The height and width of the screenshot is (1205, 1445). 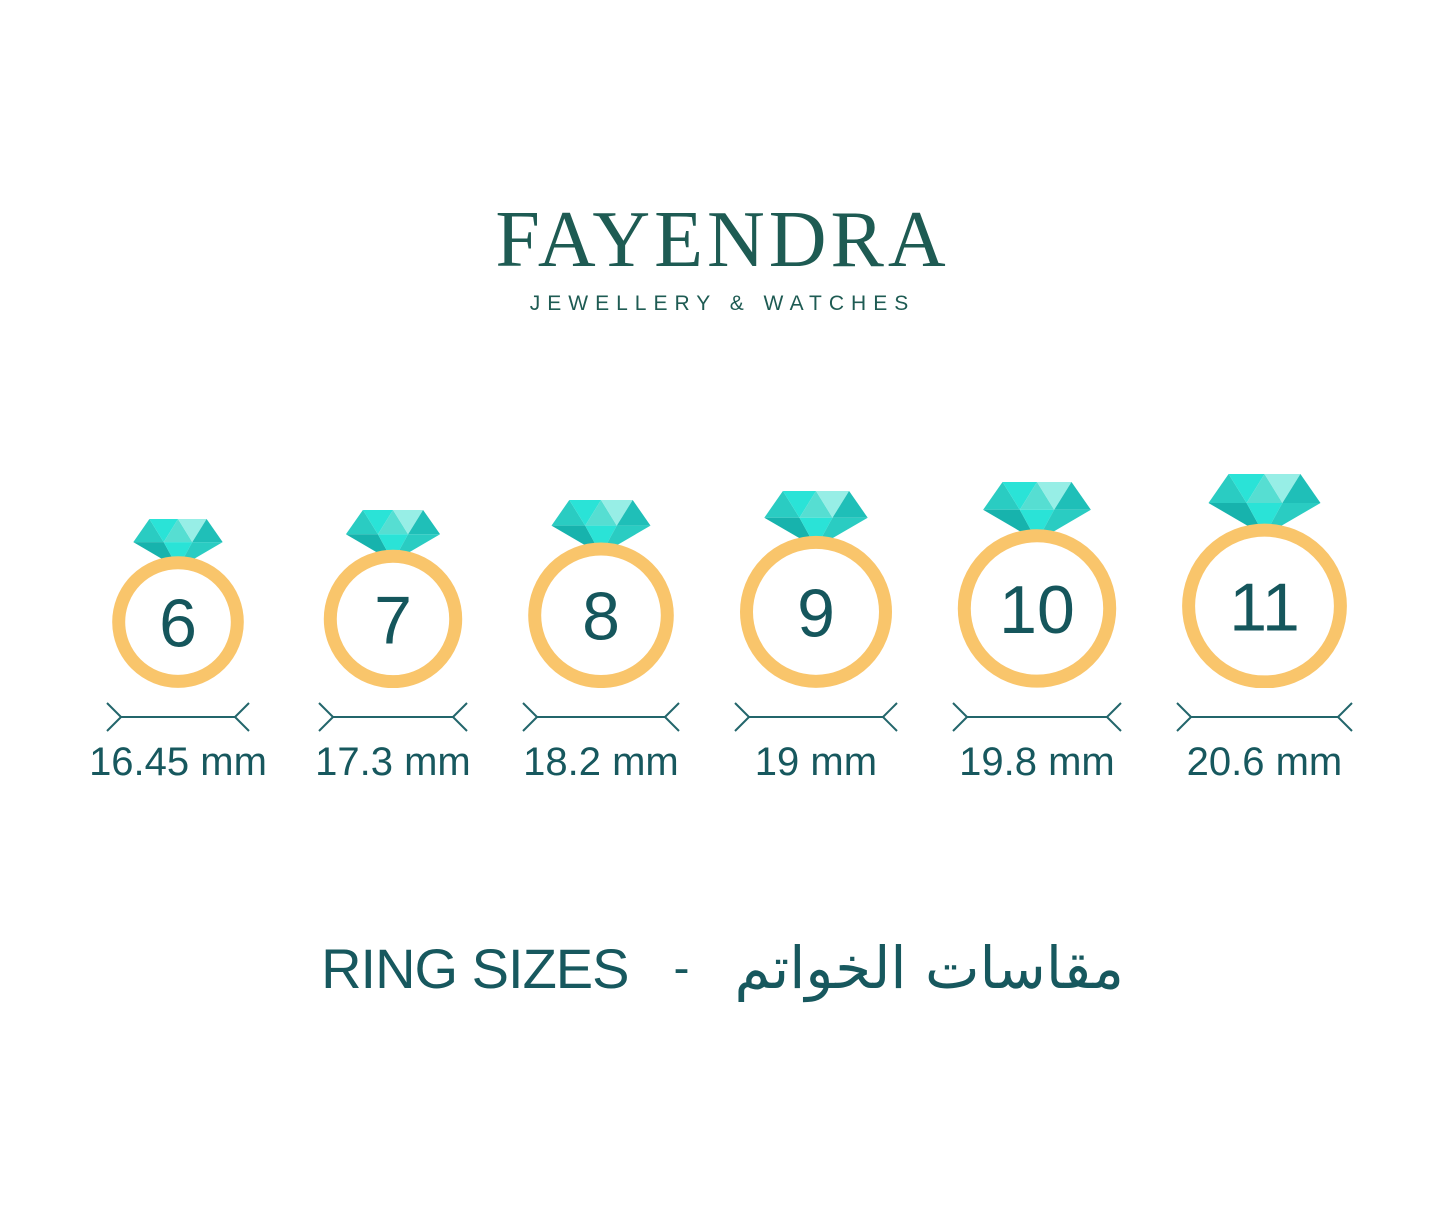 I want to click on ring-icon: 8, so click(x=601, y=594).